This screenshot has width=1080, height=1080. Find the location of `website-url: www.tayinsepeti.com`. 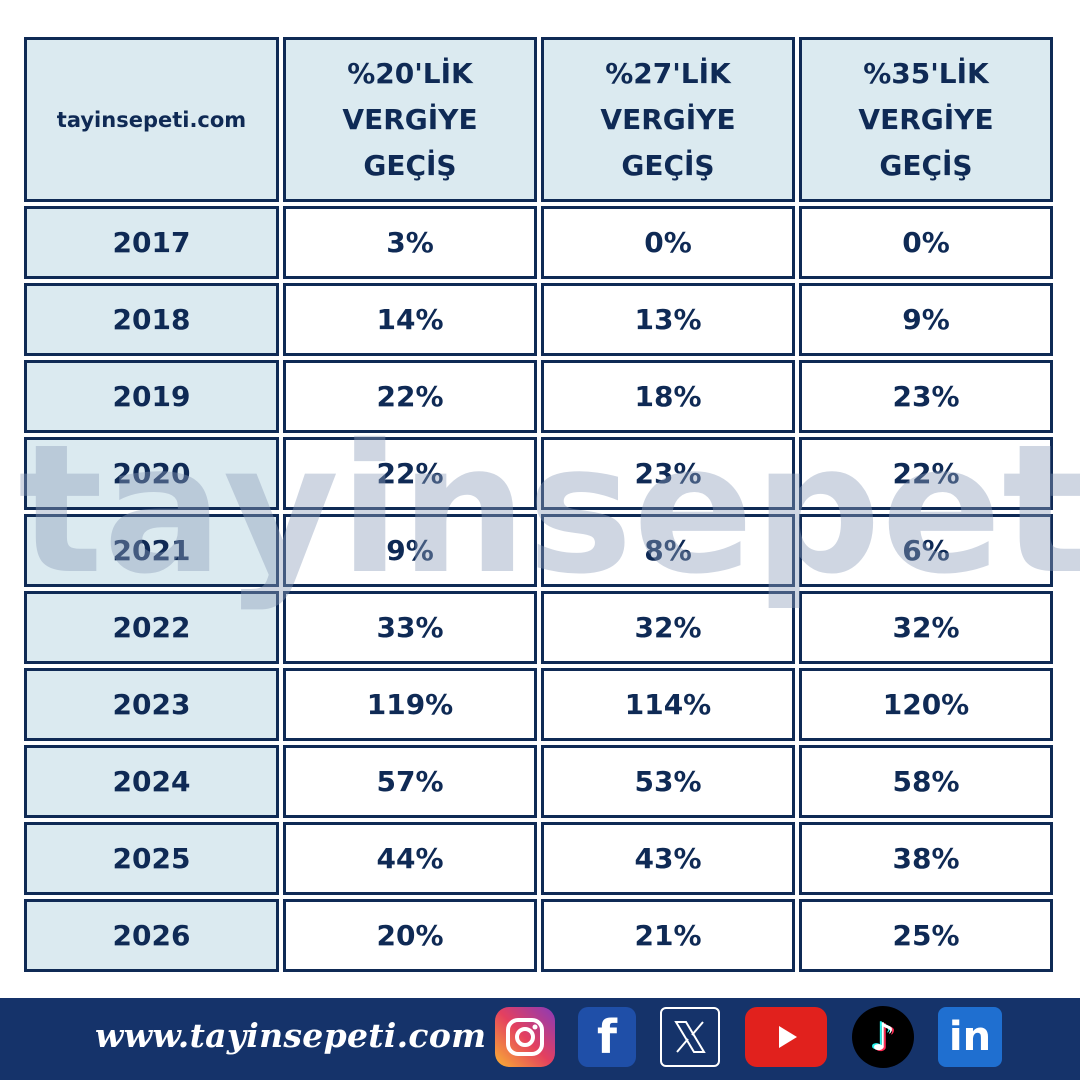

website-url: www.tayinsepeti.com is located at coordinates (291, 1035).